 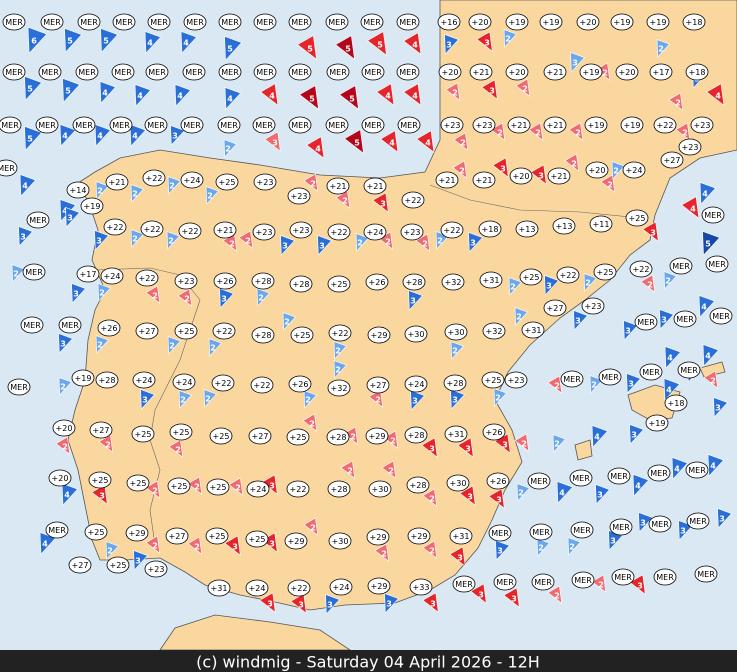 I want to click on wind-speed: 4, so click(x=272, y=96).